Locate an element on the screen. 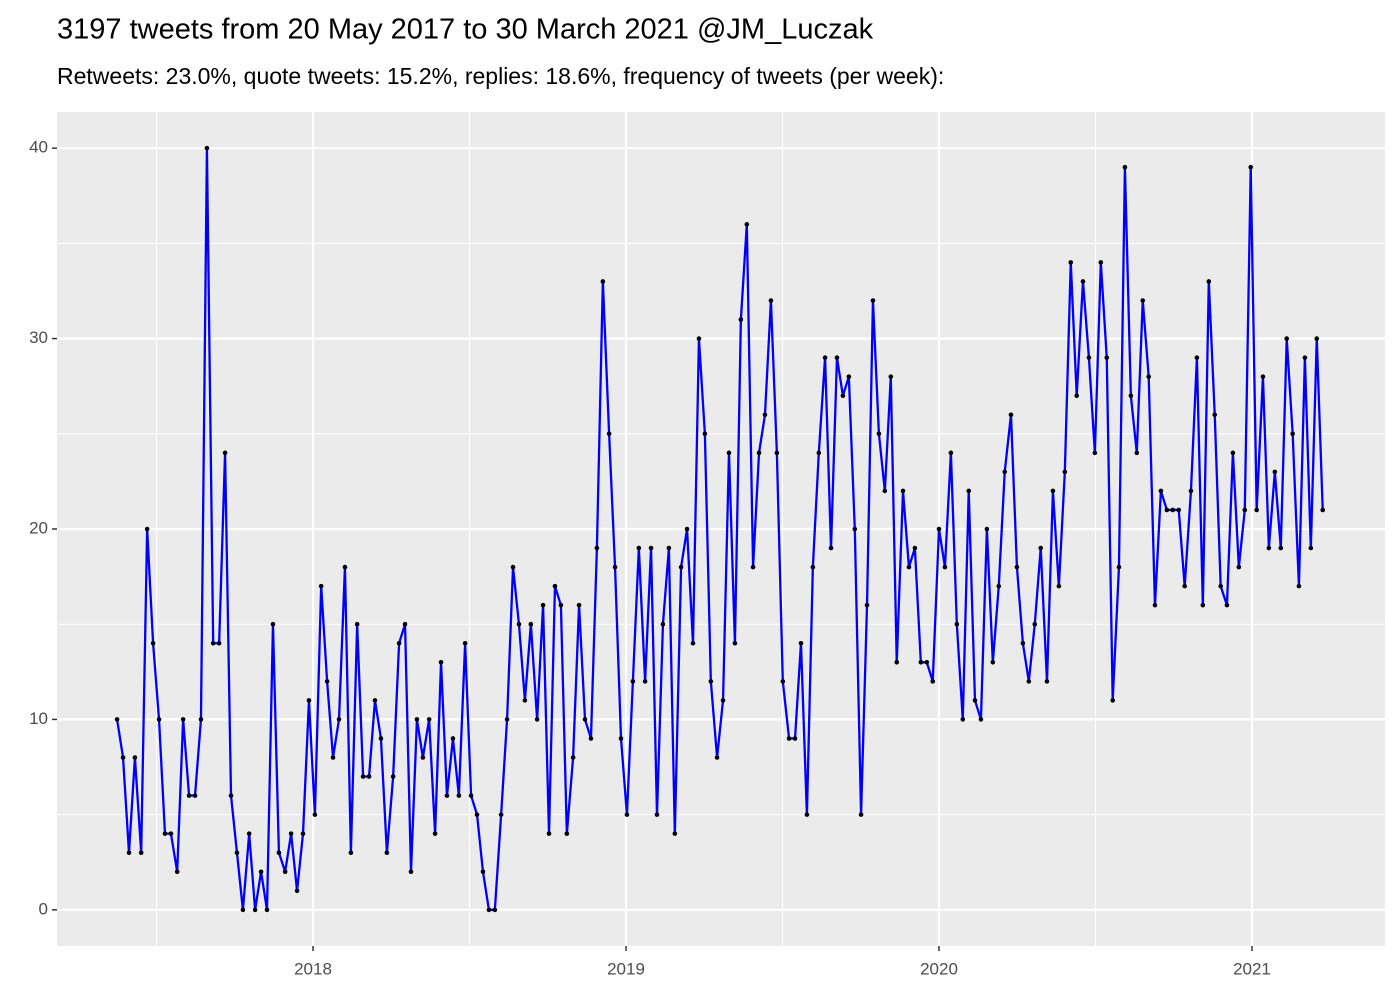 Image resolution: width=1400 pixels, height=1000 pixels. y-tick-label: 20 is located at coordinates (38, 527).